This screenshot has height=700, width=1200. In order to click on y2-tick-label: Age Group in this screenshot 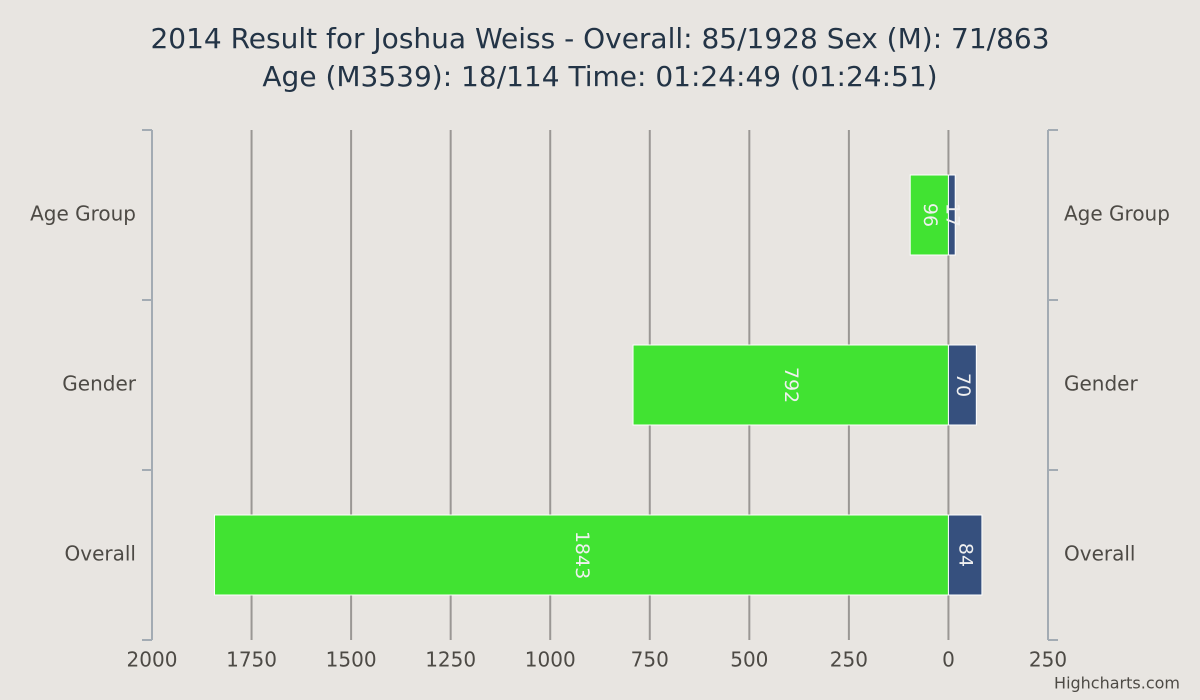, I will do `click(1117, 214)`.